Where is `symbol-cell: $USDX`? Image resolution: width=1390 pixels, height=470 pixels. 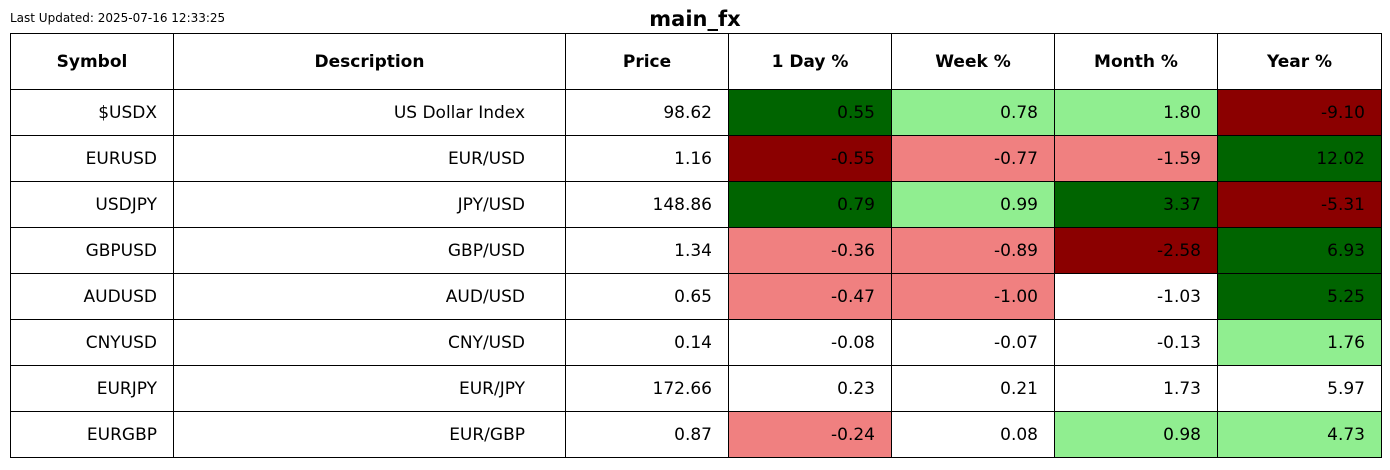
symbol-cell: $USDX is located at coordinates (92, 112).